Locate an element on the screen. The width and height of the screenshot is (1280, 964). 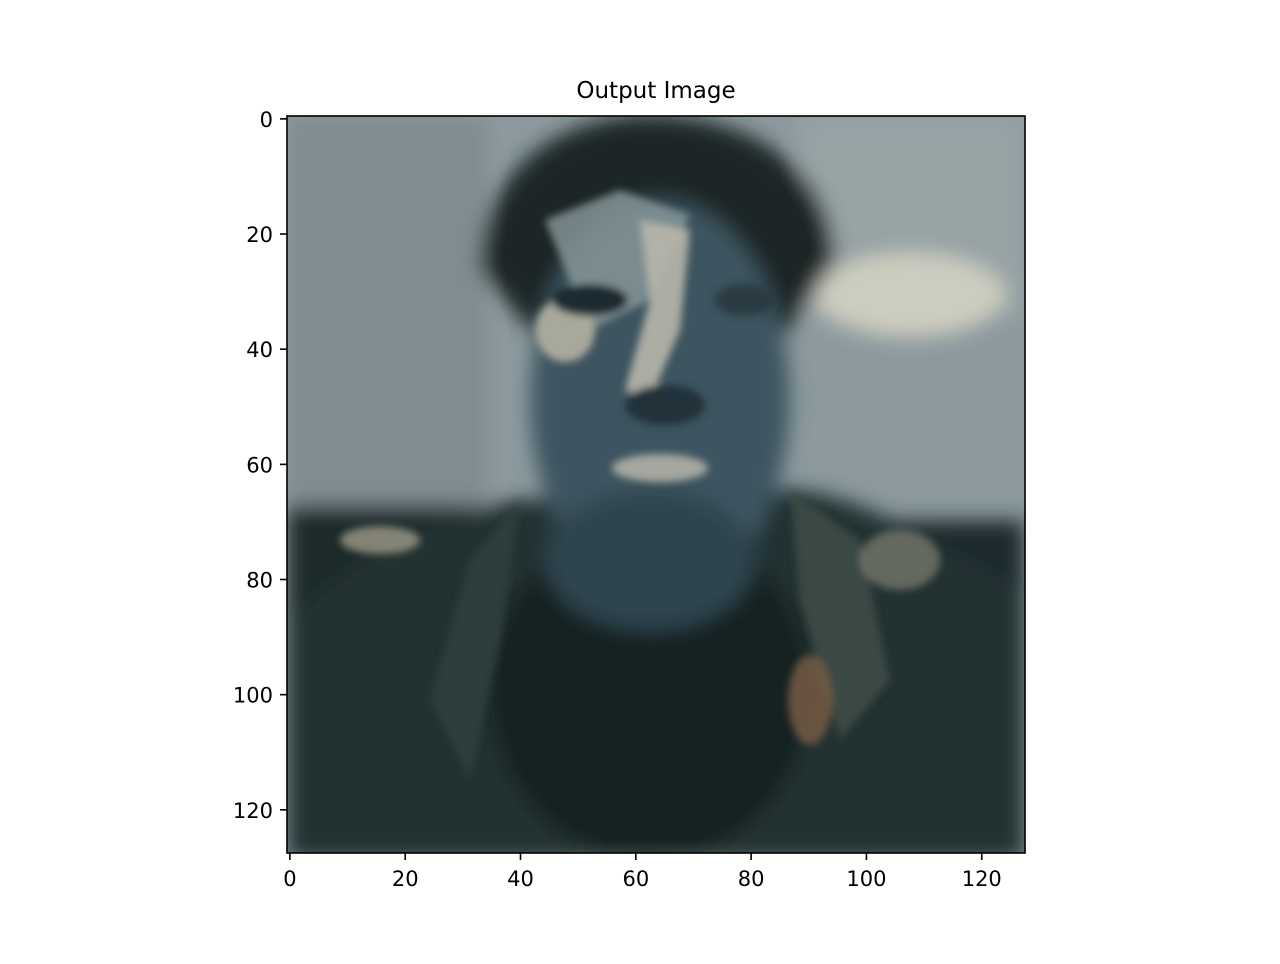
y-tick-label: 120 is located at coordinates (253, 811).